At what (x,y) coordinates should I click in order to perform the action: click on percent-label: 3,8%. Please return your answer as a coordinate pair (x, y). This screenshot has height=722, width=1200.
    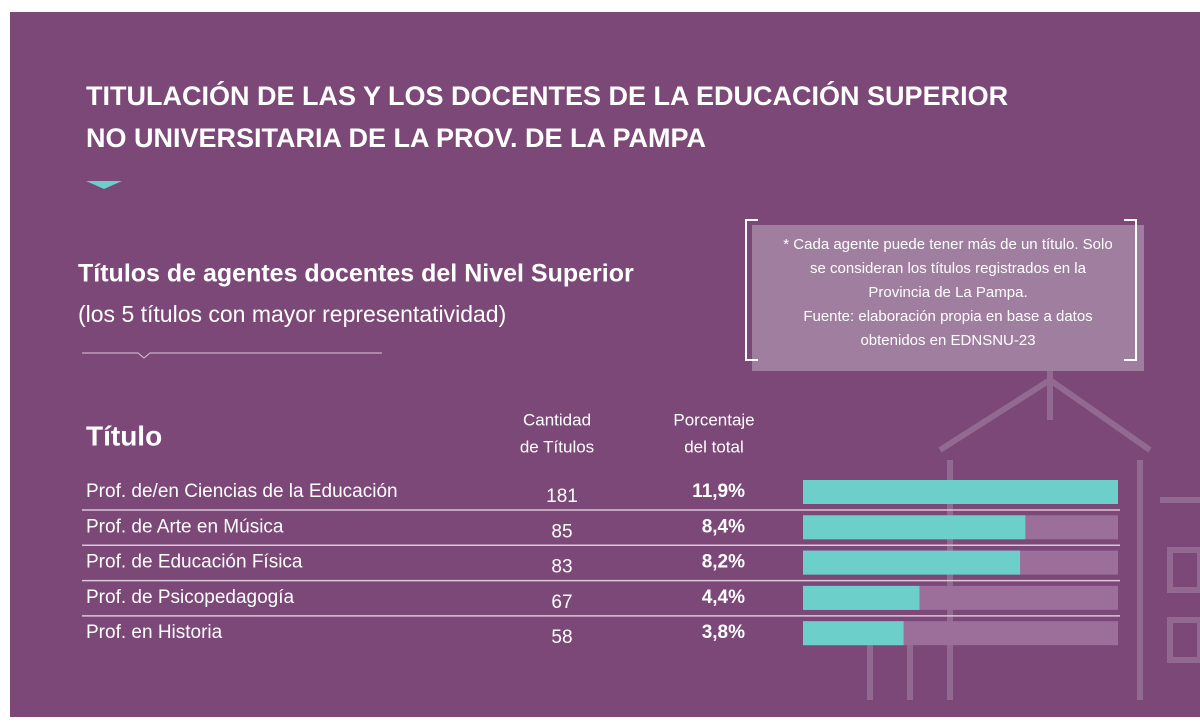
    Looking at the image, I should click on (723, 632).